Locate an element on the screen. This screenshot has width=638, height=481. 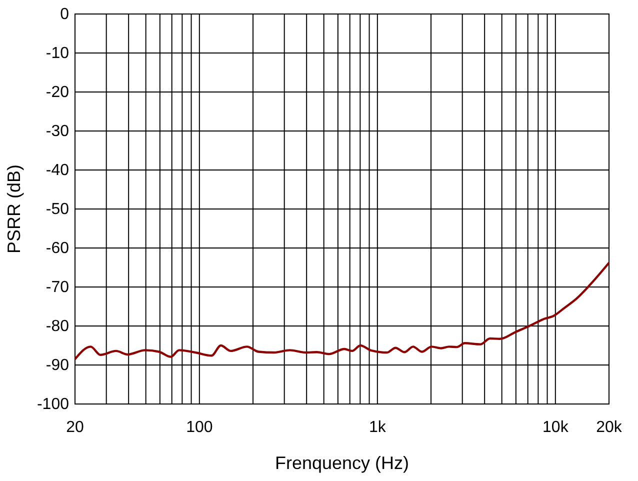
y-tick-label: -100 is located at coordinates (53, 404).